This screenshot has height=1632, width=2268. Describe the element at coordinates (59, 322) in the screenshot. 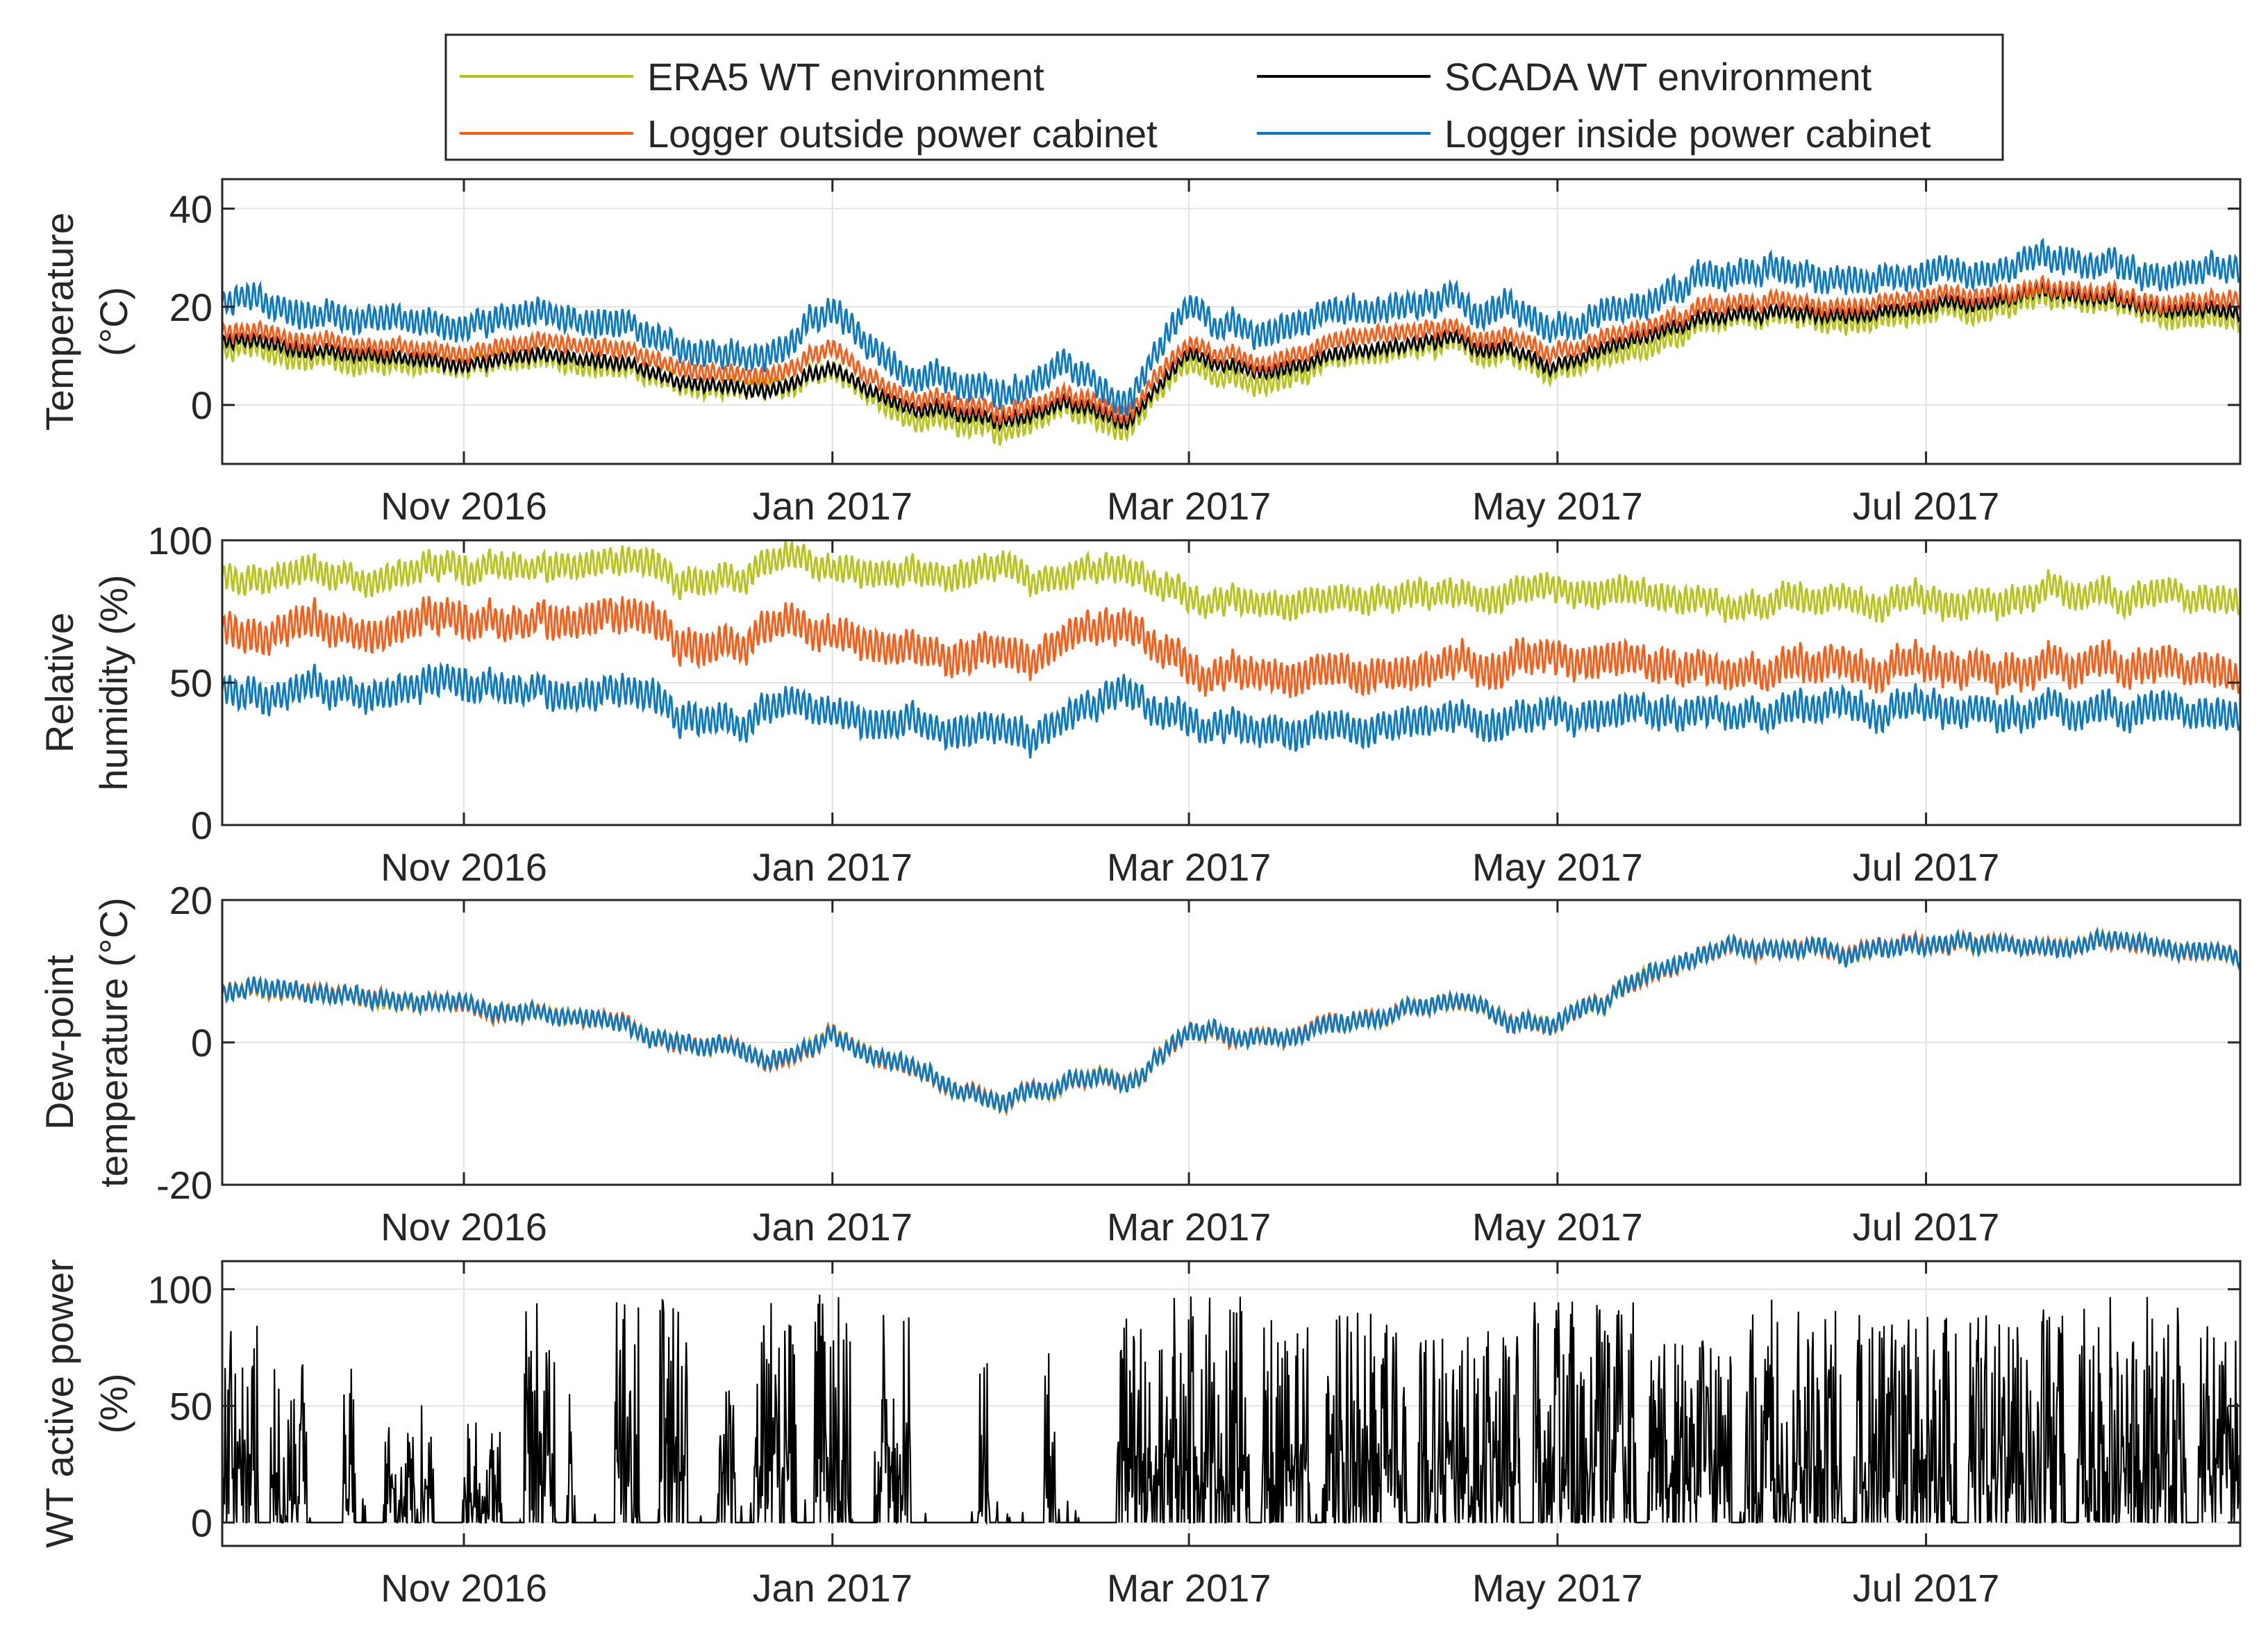

I see `y-axis-label: Temperature` at that location.